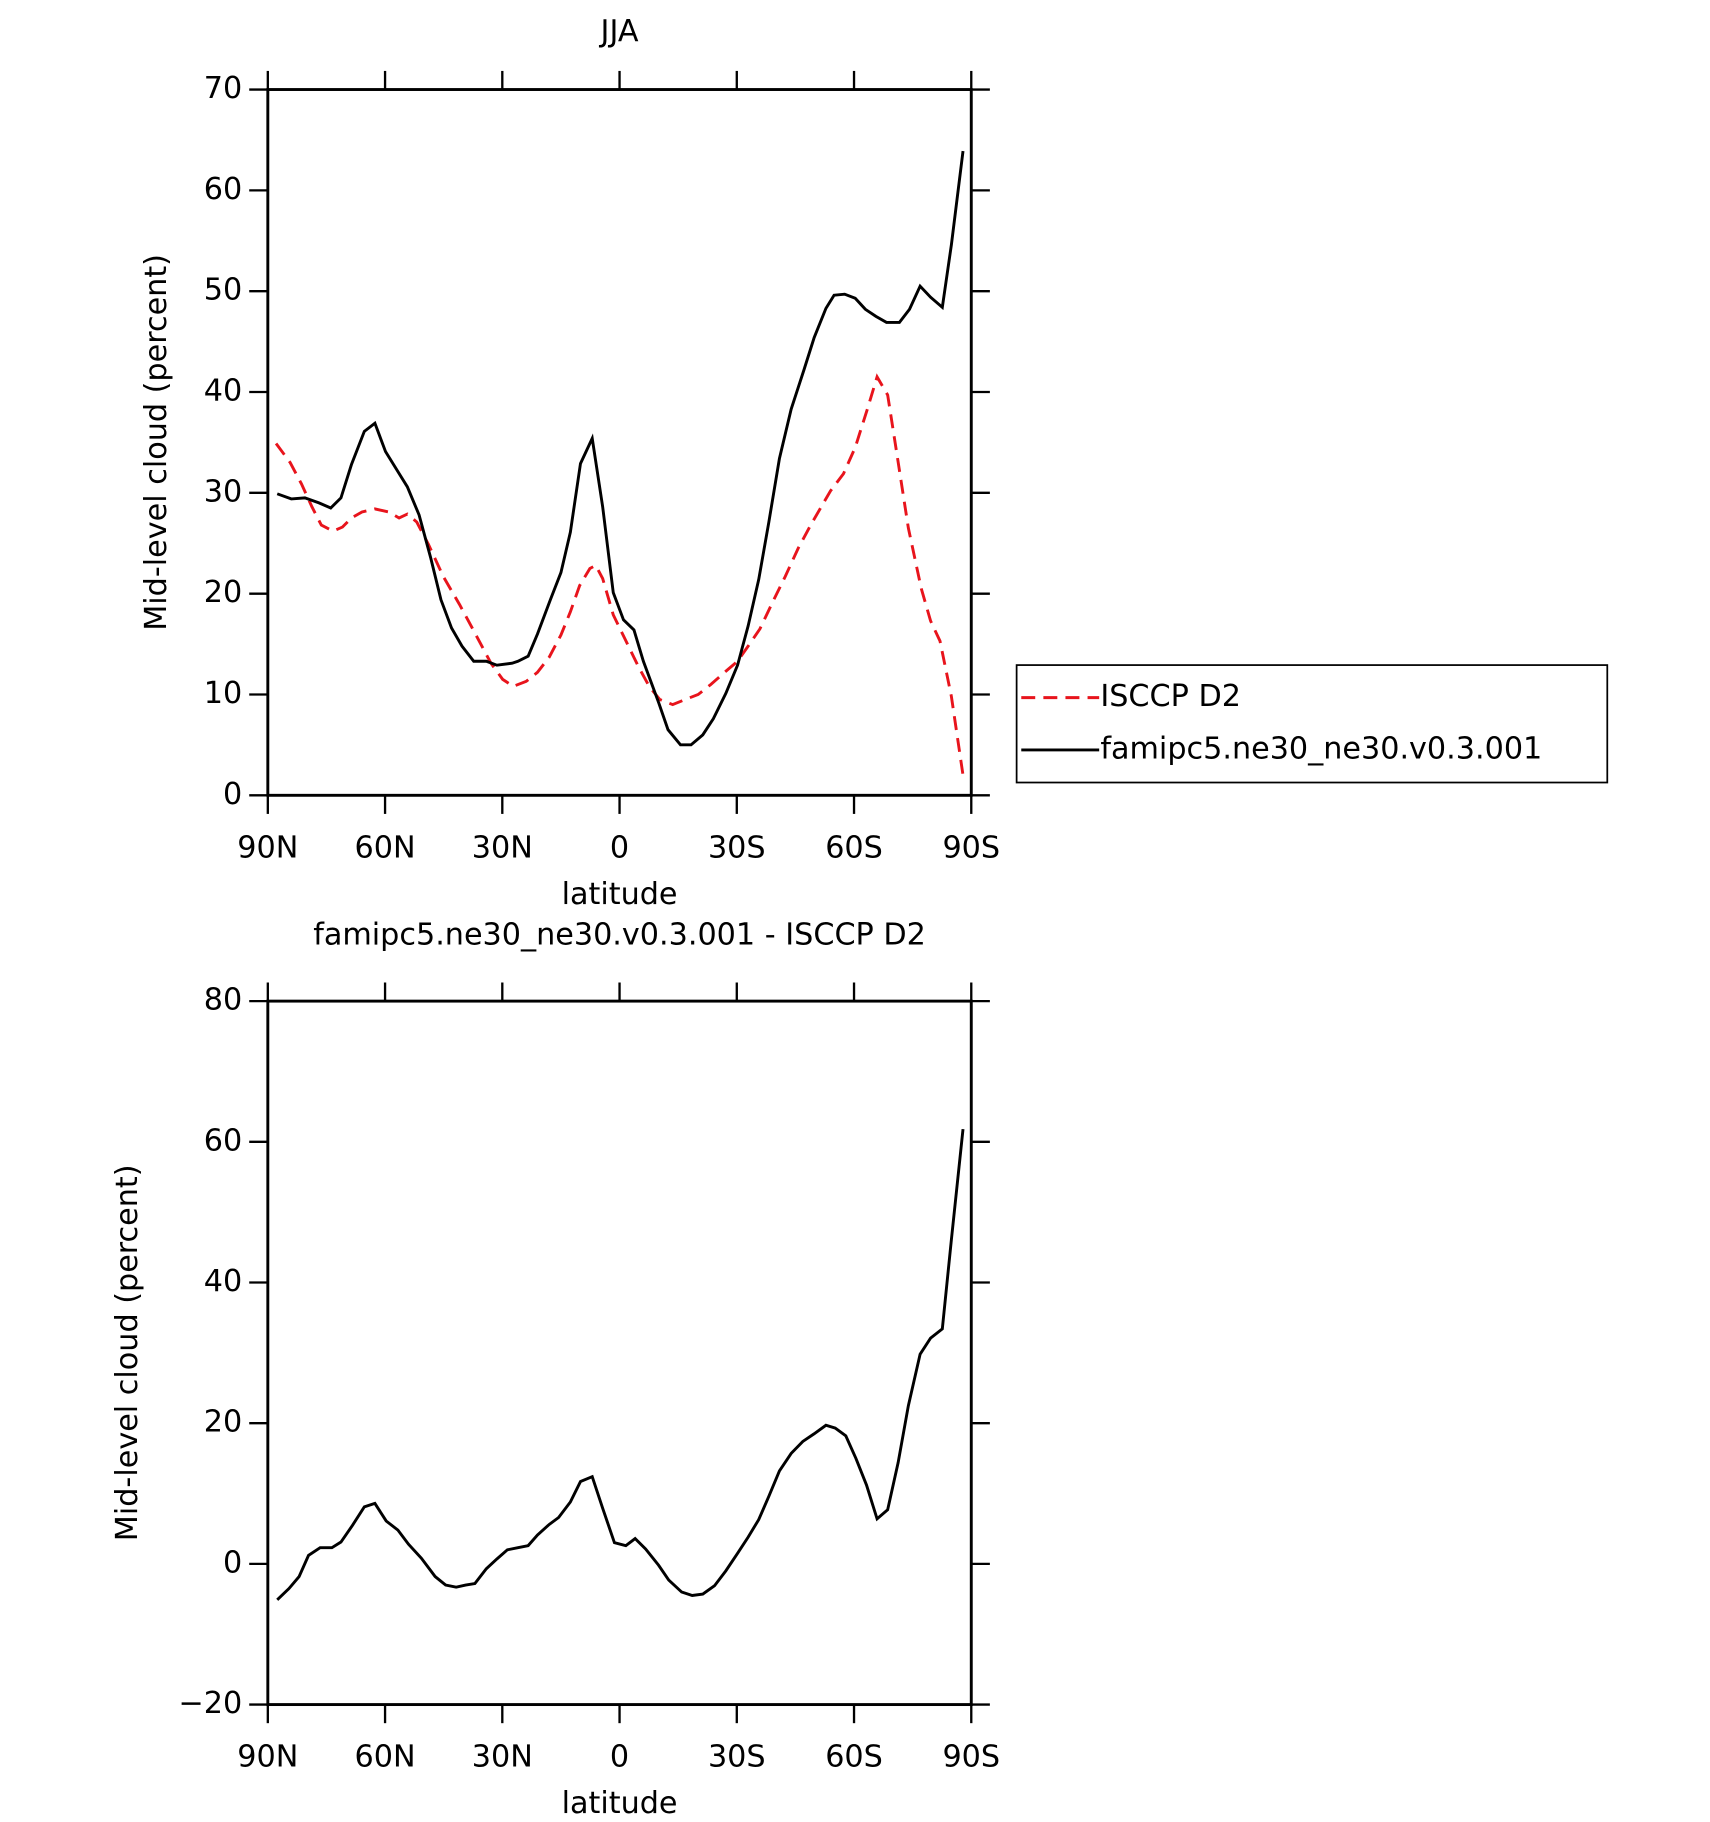 The image size is (1710, 1822). I want to click on legend: ISCCP D2 famipc5.ne30_ne30.v0.3.001, so click(1312, 724).